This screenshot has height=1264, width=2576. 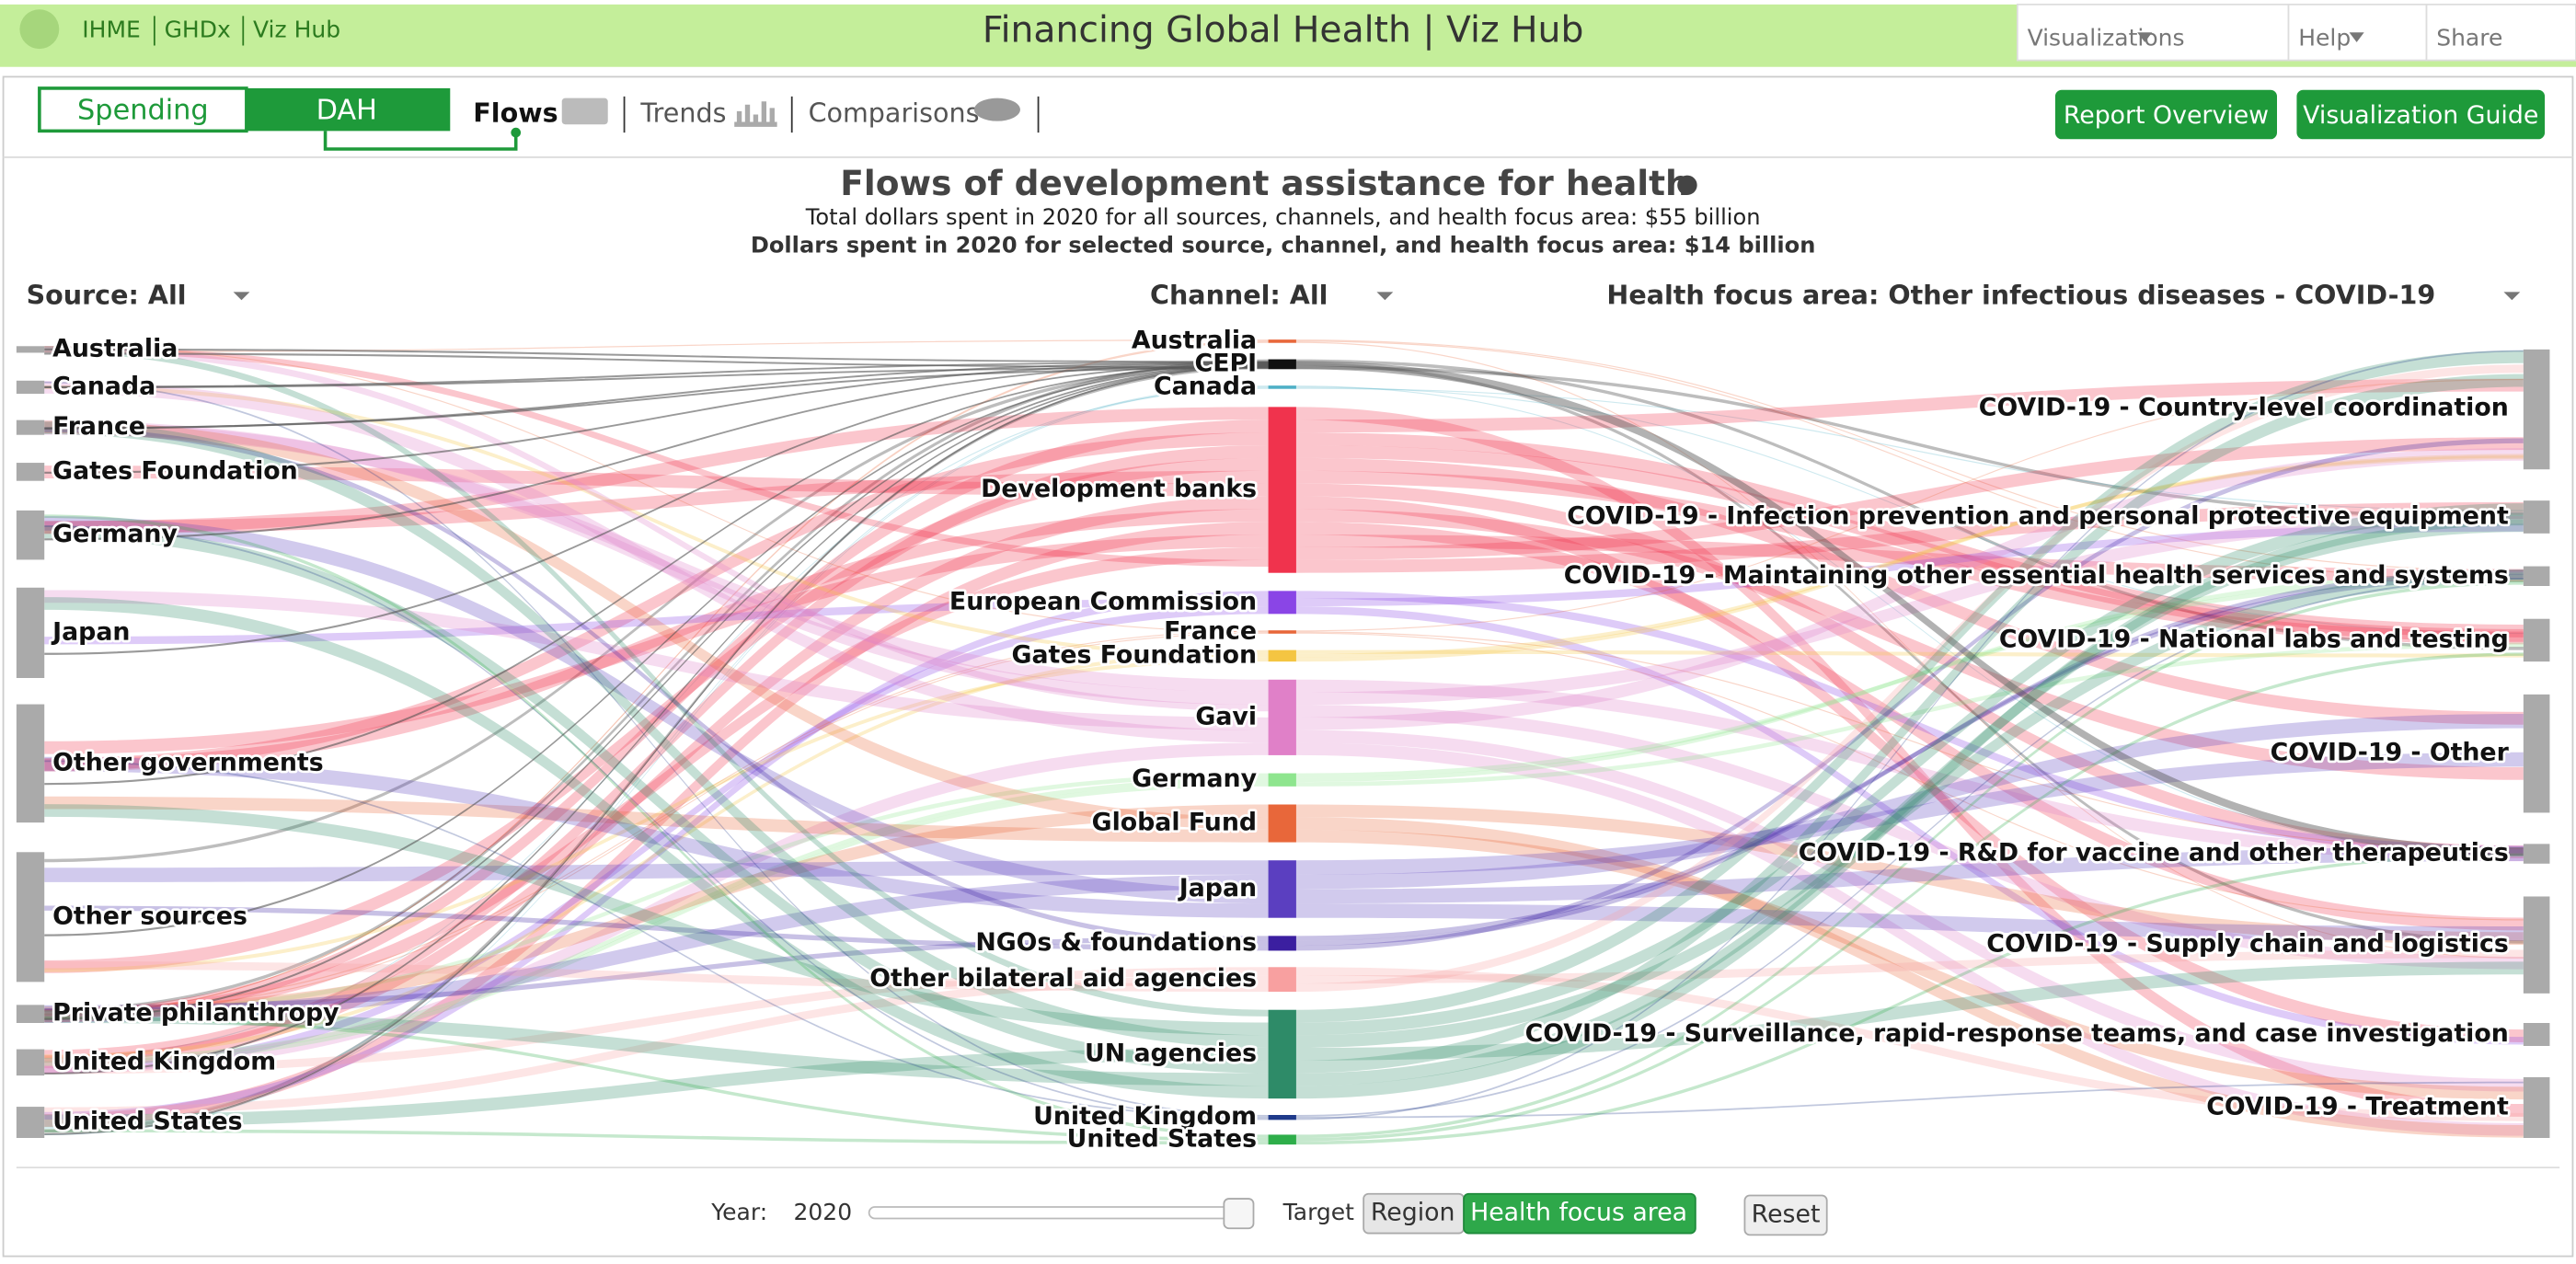 What do you see at coordinates (894, 112) in the screenshot?
I see `tab: Comparisons` at bounding box center [894, 112].